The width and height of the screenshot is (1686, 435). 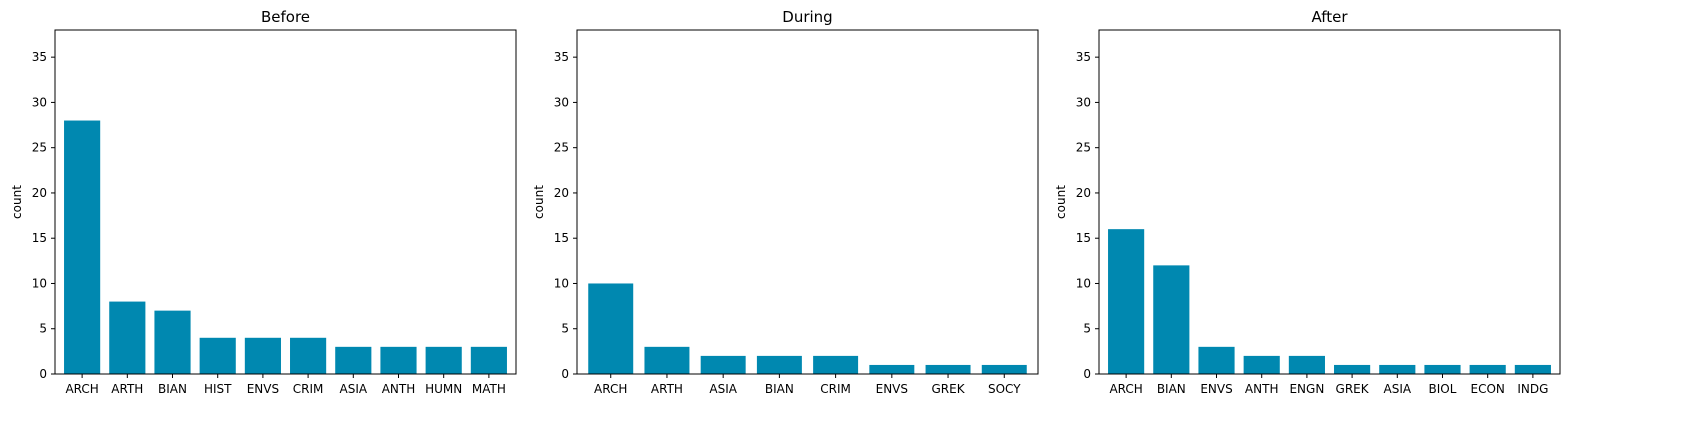 I want to click on bar-econ, so click(x=1487, y=369).